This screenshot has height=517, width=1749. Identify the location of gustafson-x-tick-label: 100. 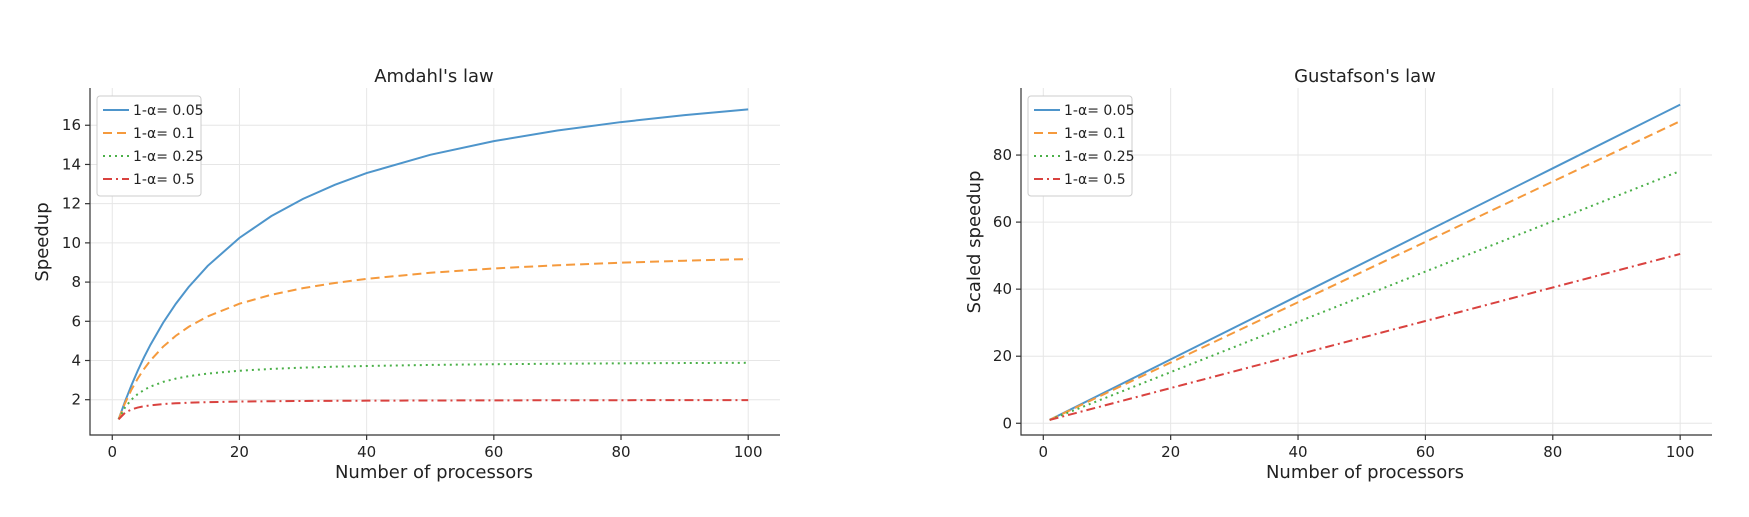
(1680, 452).